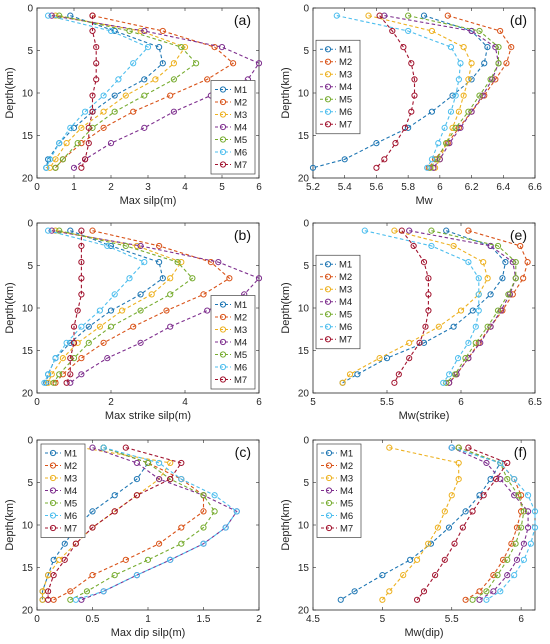  Describe the element at coordinates (243, 452) in the screenshot. I see `panel-label: (c)` at that location.